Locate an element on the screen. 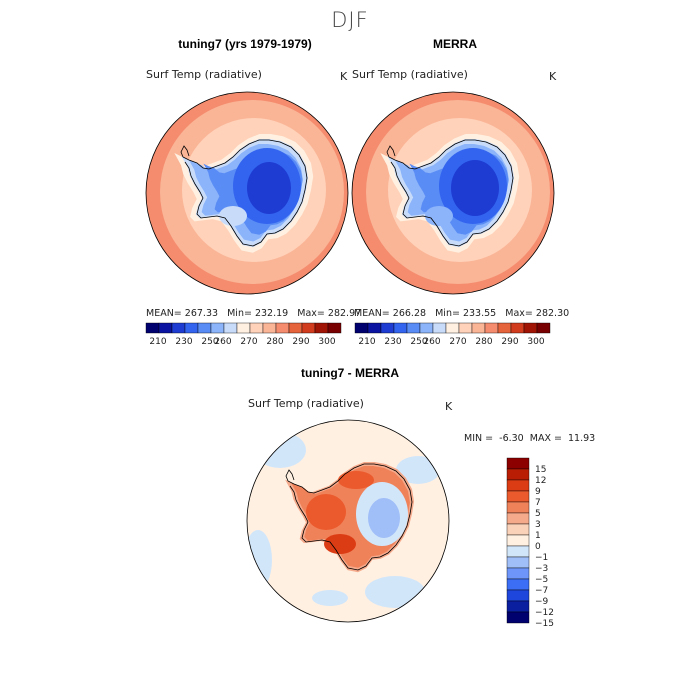 This screenshot has height=700, width=700. panel-2-colorbar-tick-label: 250 is located at coordinates (418, 342).